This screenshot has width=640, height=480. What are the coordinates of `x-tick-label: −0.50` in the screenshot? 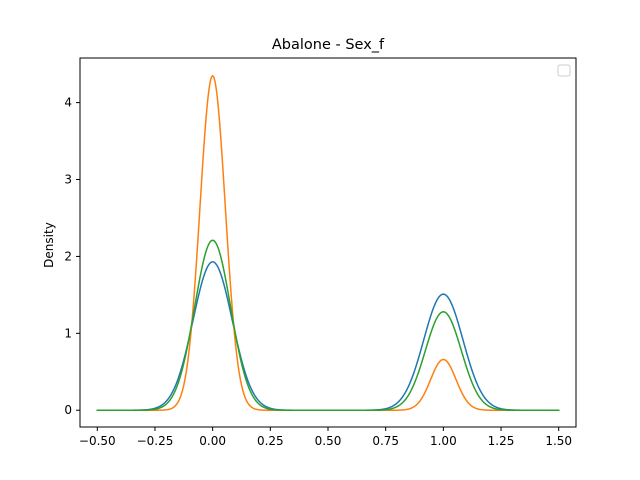 It's located at (97, 441).